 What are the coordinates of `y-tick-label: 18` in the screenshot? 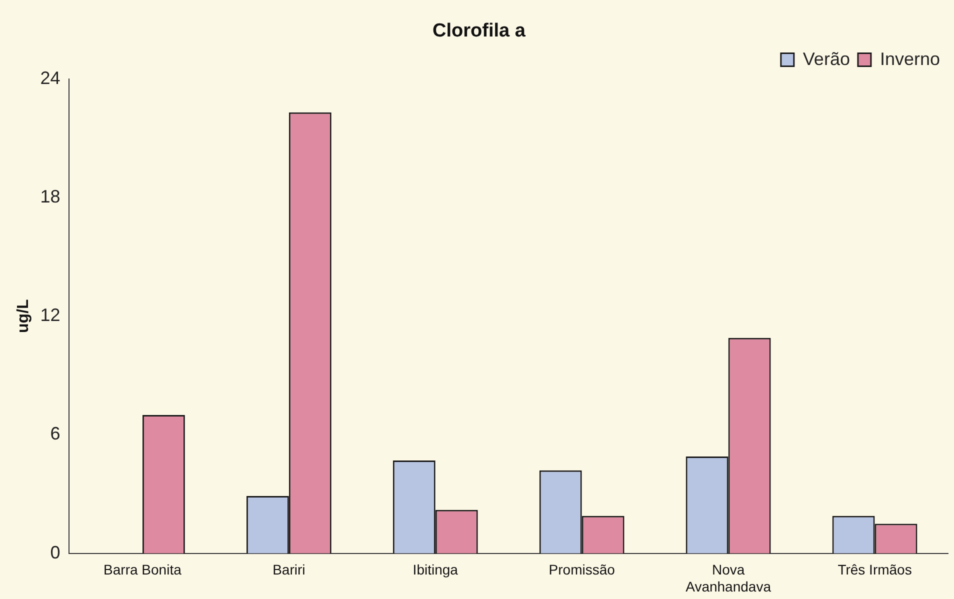 It's located at (50, 196).